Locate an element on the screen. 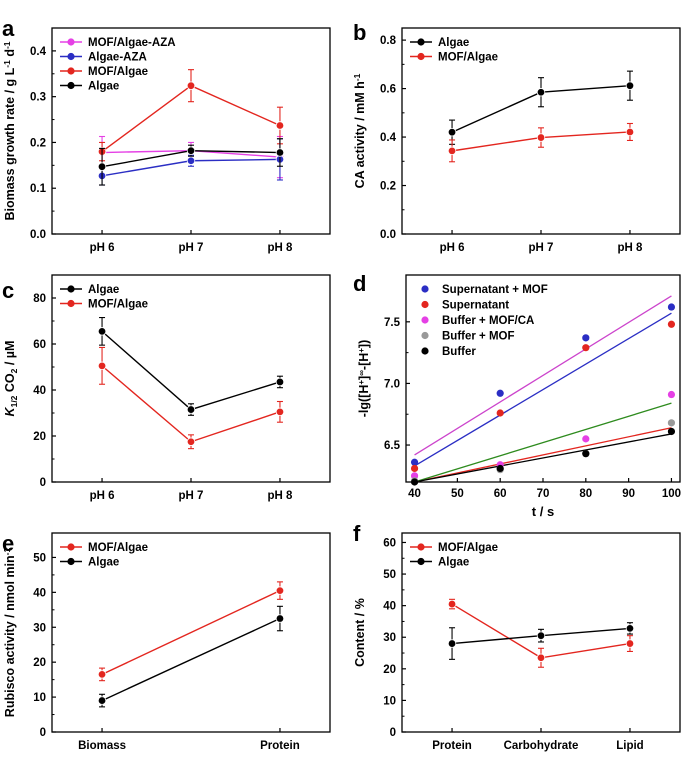  panel-label: a is located at coordinates (8, 28).